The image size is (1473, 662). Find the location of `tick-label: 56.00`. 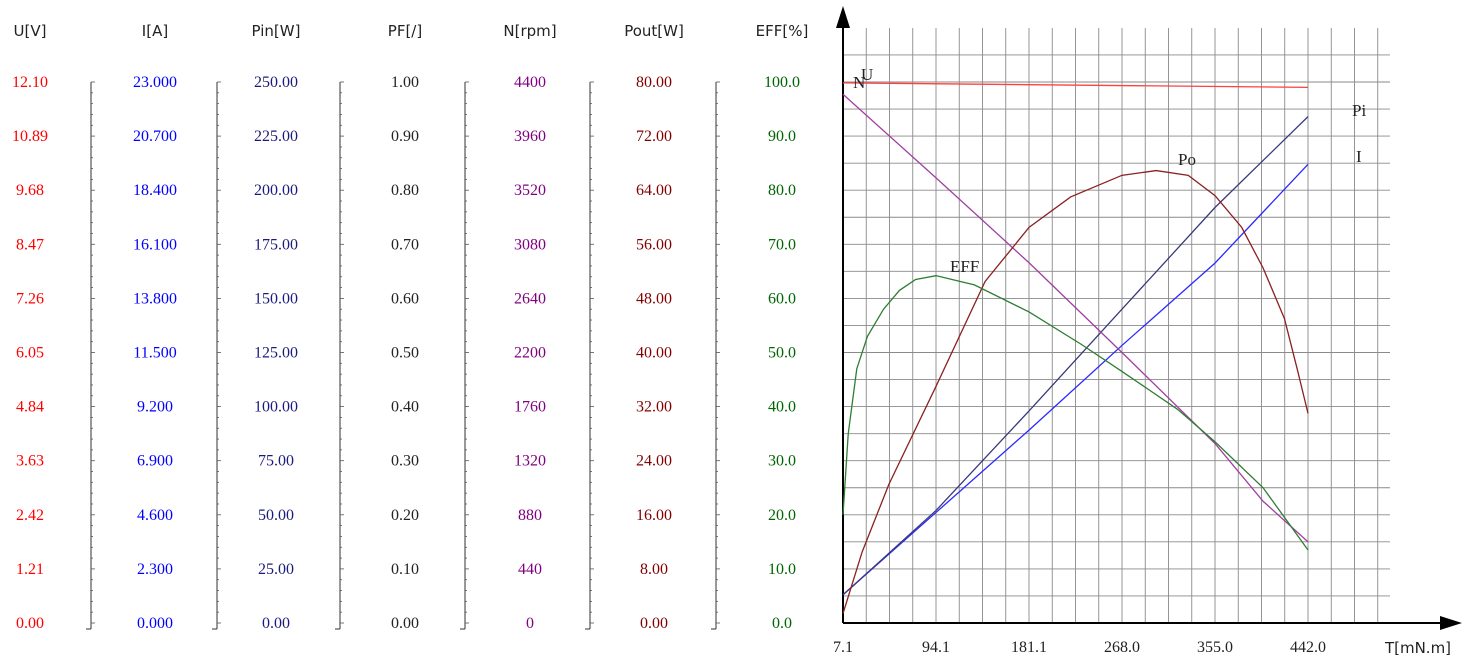

tick-label: 56.00 is located at coordinates (654, 244).